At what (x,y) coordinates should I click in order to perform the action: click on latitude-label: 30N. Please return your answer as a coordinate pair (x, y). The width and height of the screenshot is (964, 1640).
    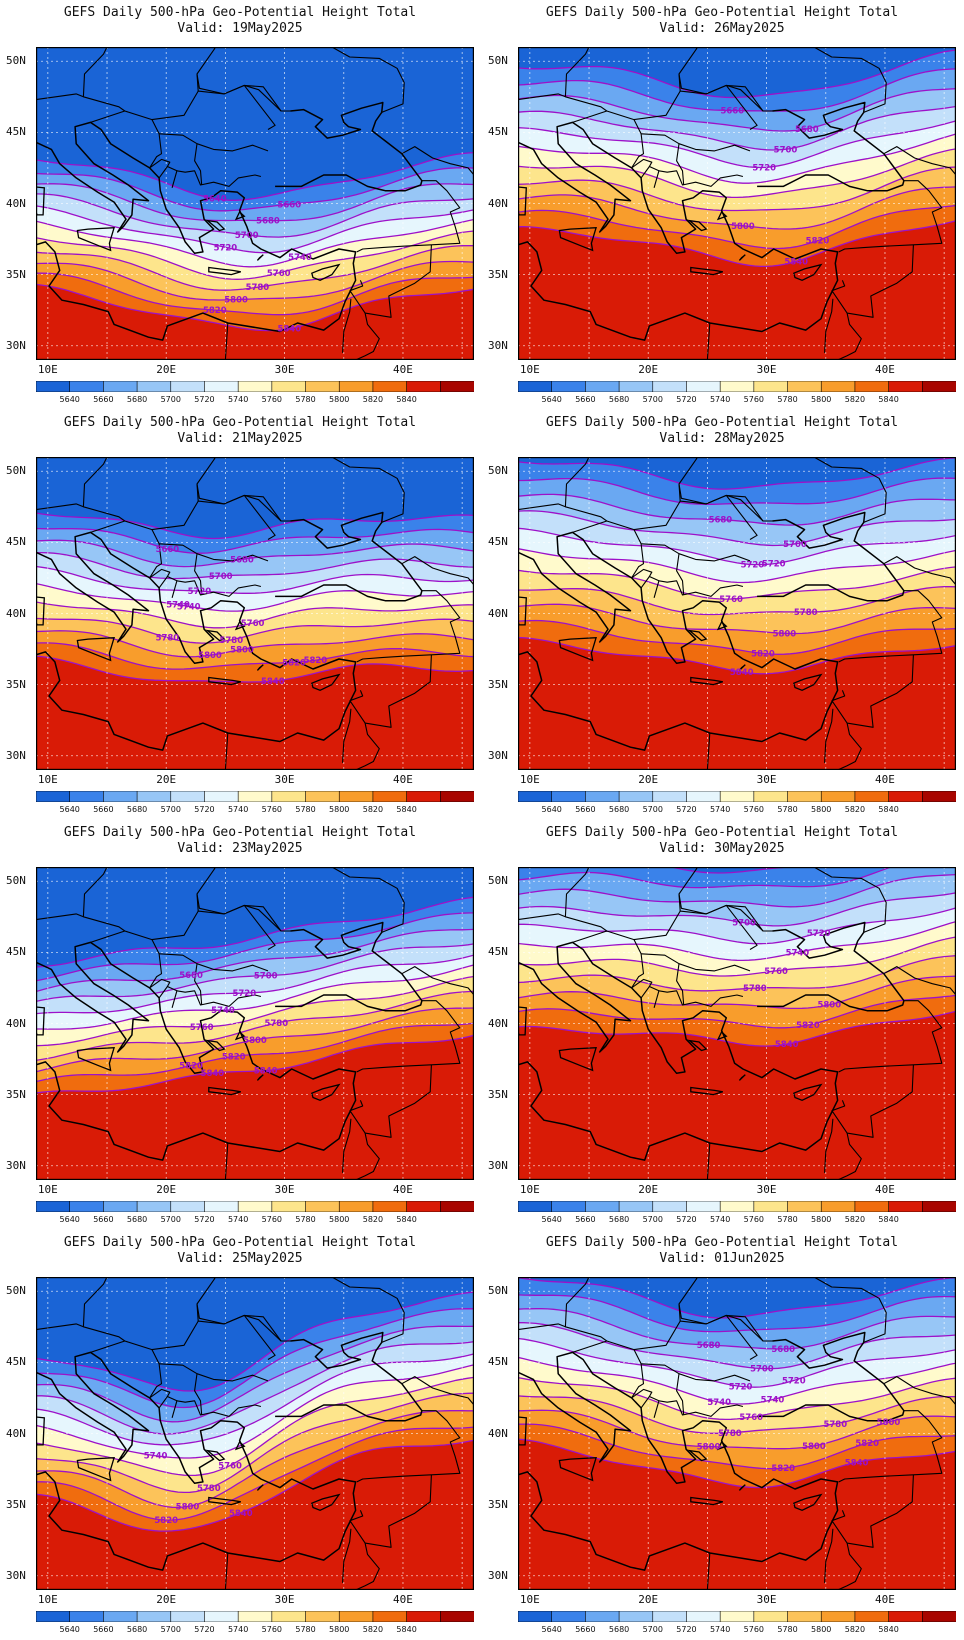
    Looking at the image, I should click on (16, 1575).